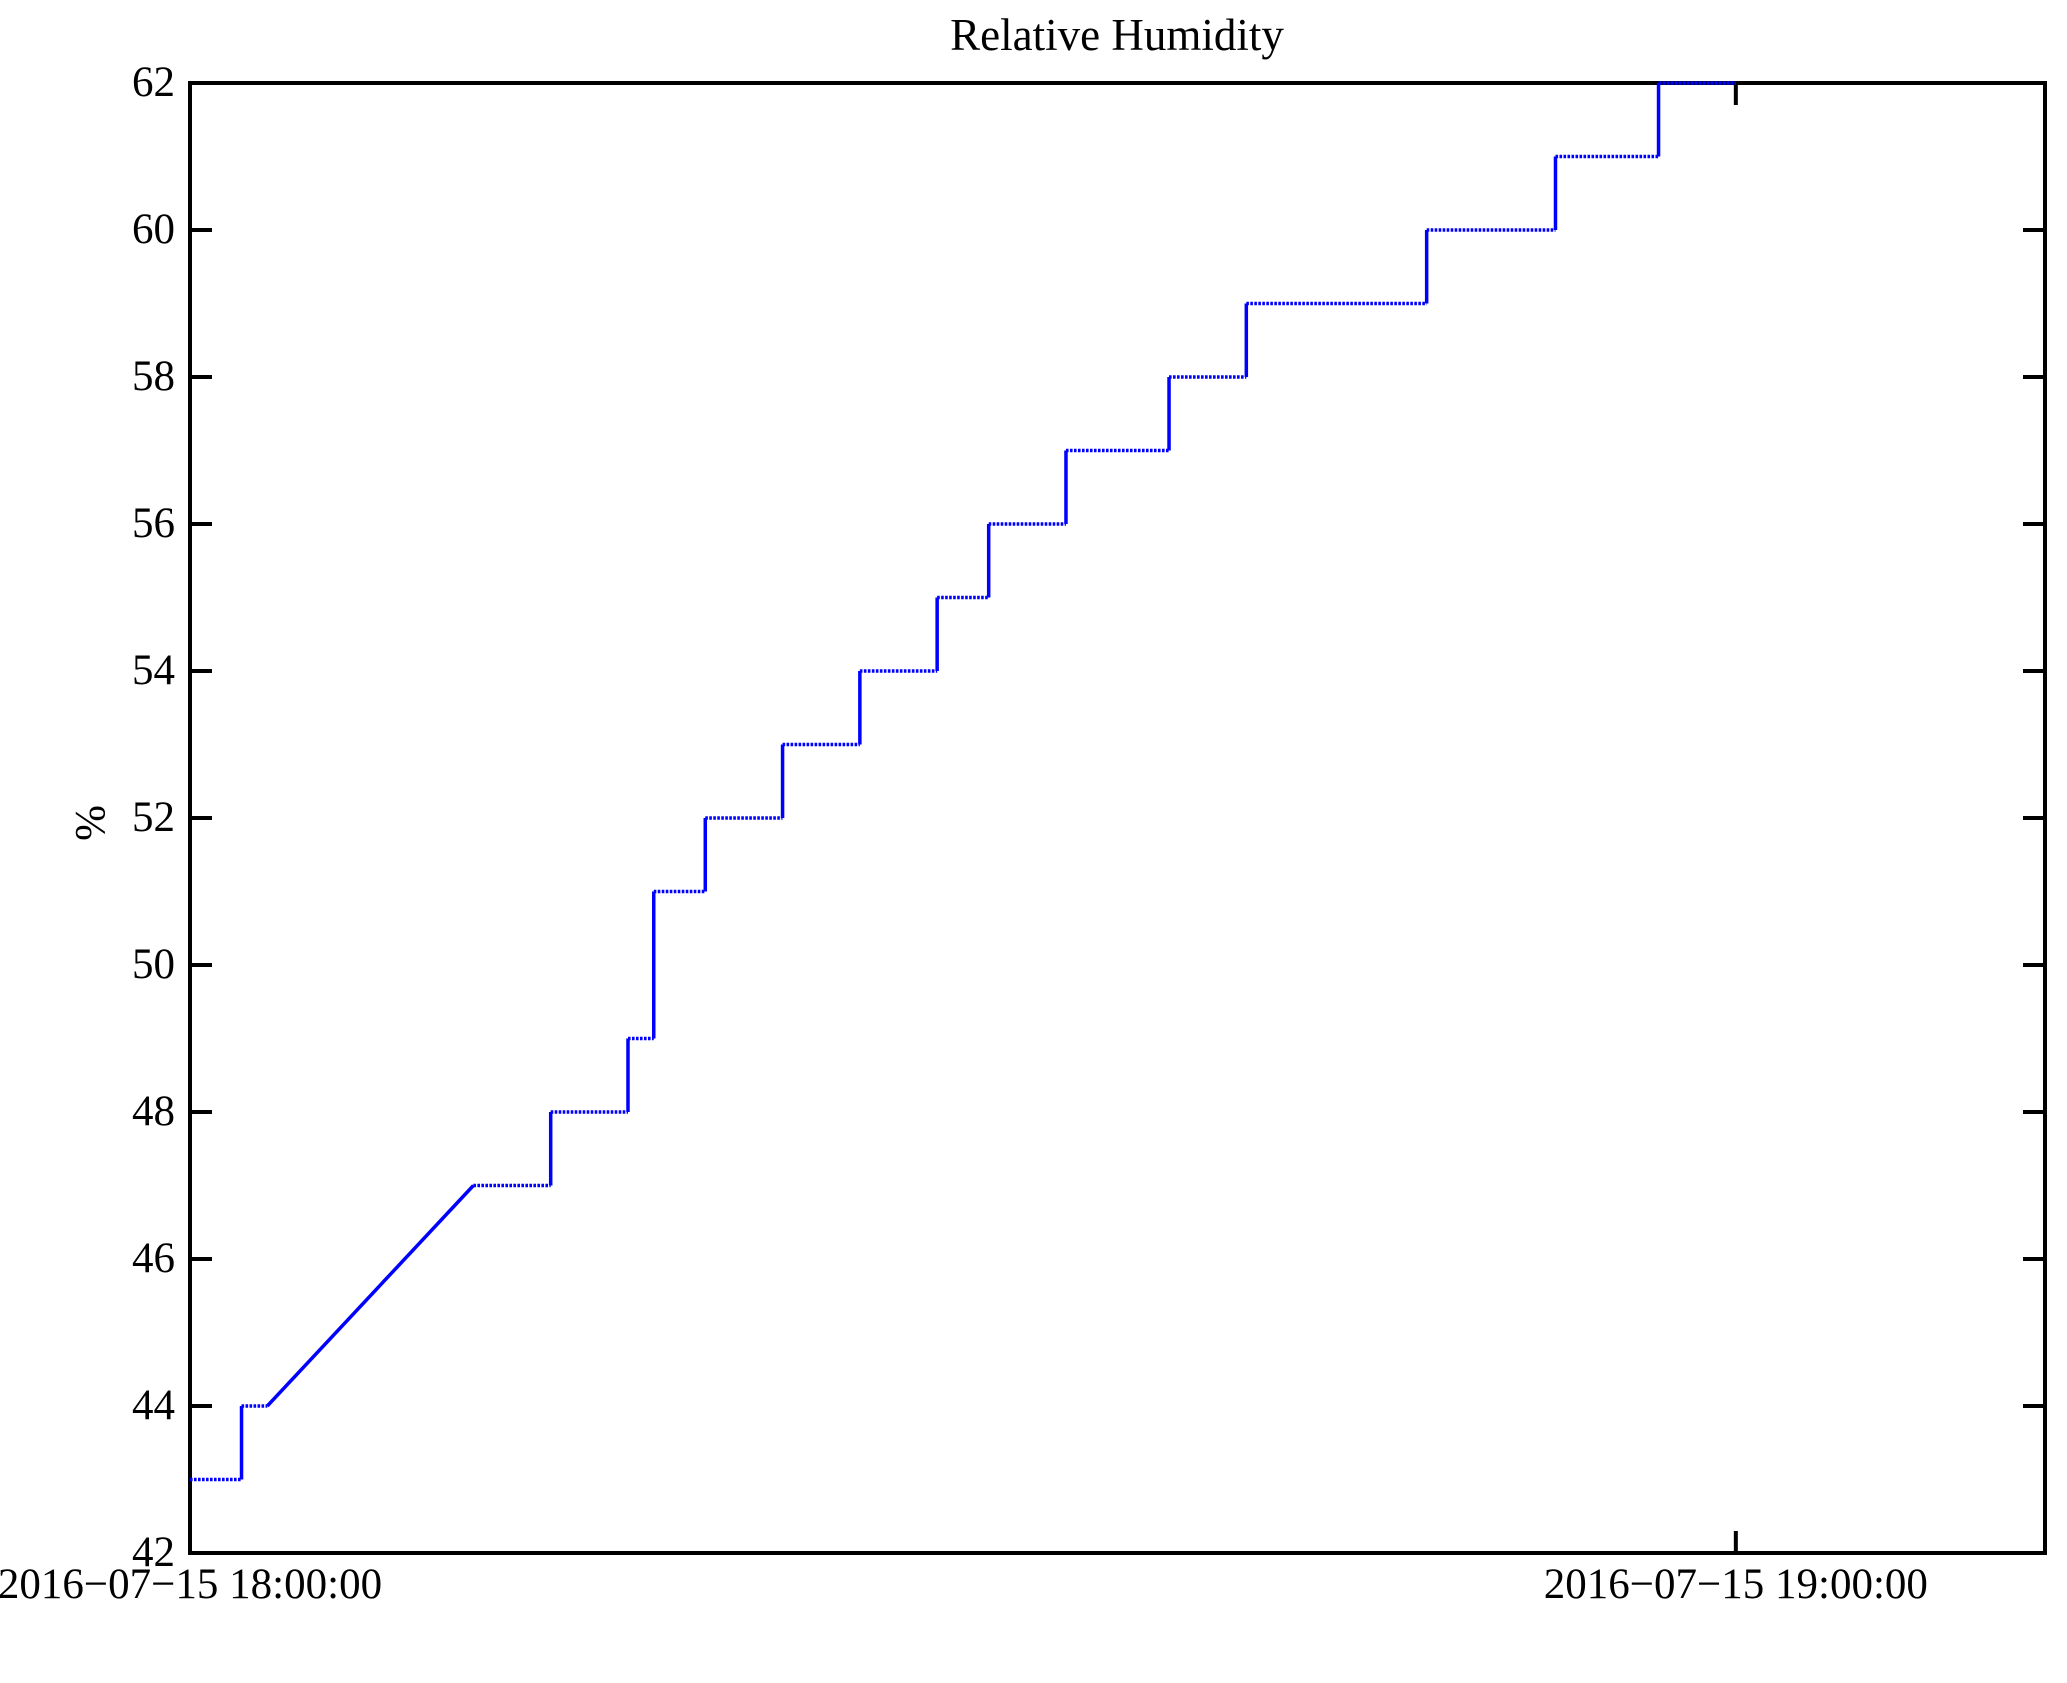  Describe the element at coordinates (153, 1552) in the screenshot. I see `y-tick-label: 42` at that location.